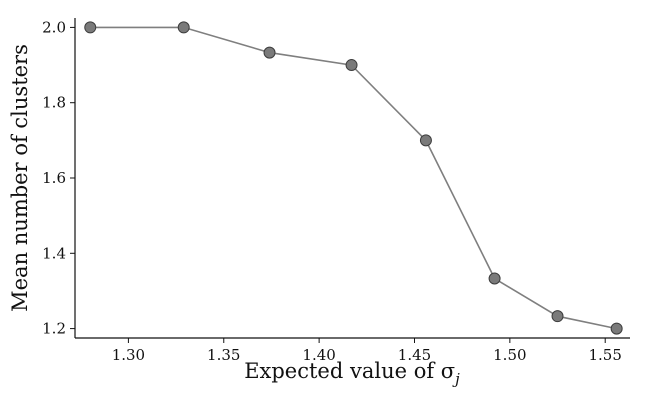 Image resolution: width=648 pixels, height=400 pixels. What do you see at coordinates (509, 355) in the screenshot?
I see `x-tick-label: 1.50` at bounding box center [509, 355].